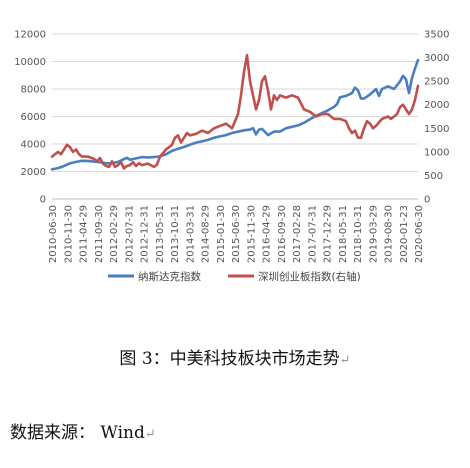 The height and width of the screenshot is (468, 470). What do you see at coordinates (389, 234) in the screenshot?
I see `x-tick-label: 2019-08-30` at bounding box center [389, 234].